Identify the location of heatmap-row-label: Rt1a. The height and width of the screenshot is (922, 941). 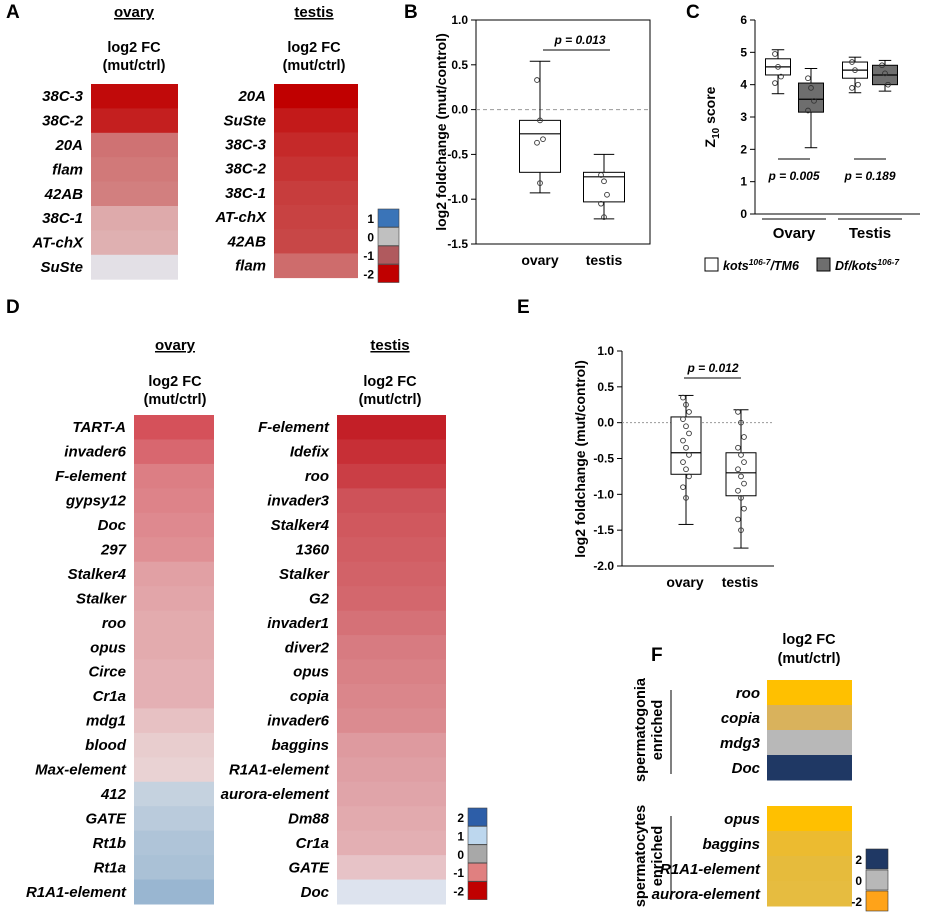
(109, 867).